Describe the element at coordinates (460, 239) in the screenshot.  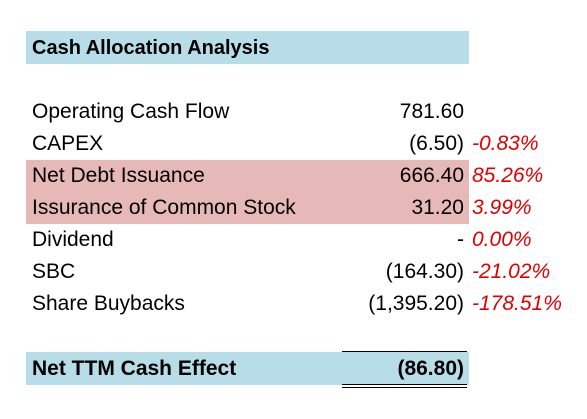
I see `row-value: -` at that location.